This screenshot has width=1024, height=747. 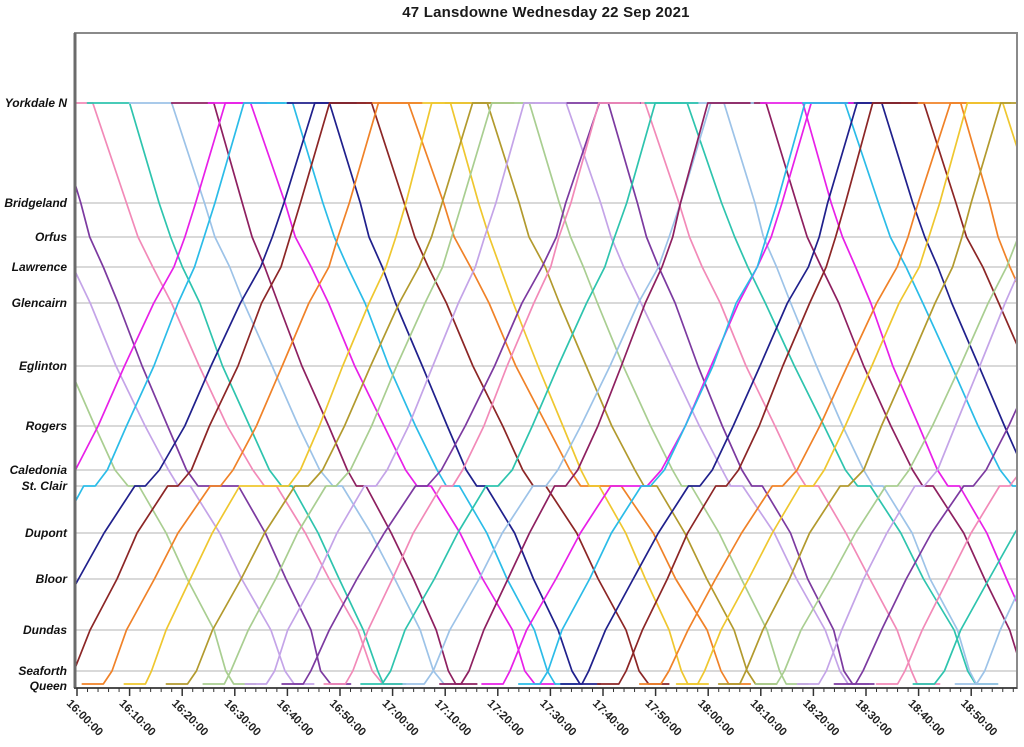 What do you see at coordinates (43, 366) in the screenshot?
I see `station-label-eglinton: Eglinton` at bounding box center [43, 366].